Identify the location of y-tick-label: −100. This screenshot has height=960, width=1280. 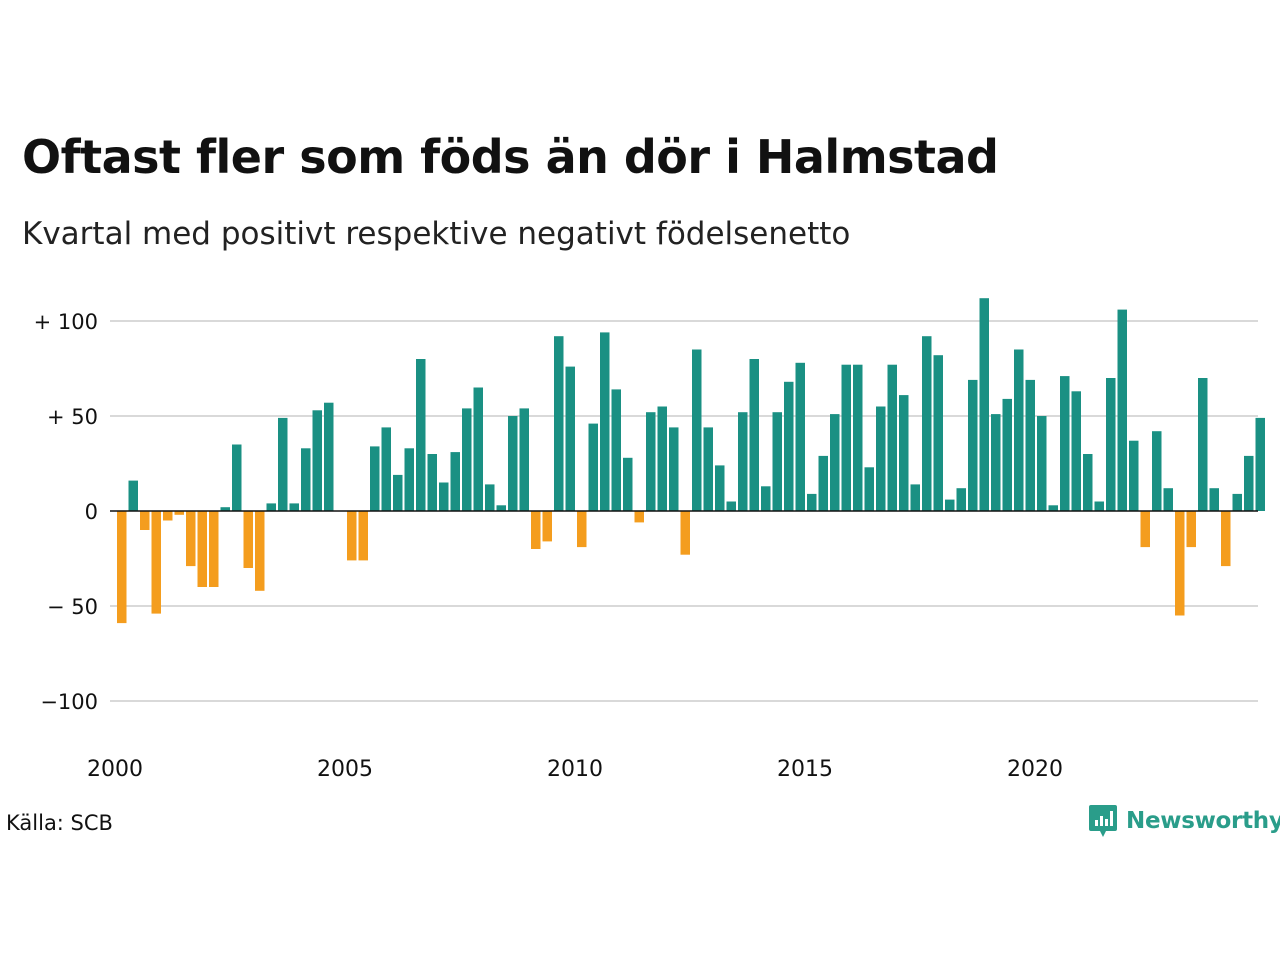
(69, 702).